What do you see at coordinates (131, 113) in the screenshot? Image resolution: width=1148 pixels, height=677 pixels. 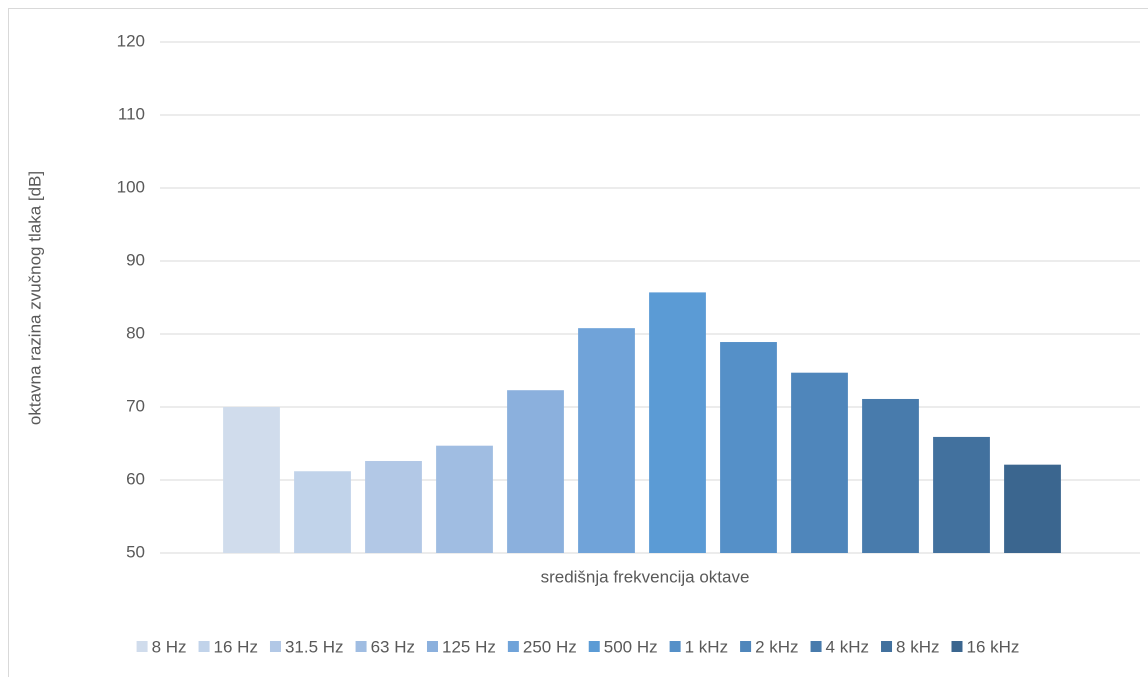 I see `y-tick-label: 110` at bounding box center [131, 113].